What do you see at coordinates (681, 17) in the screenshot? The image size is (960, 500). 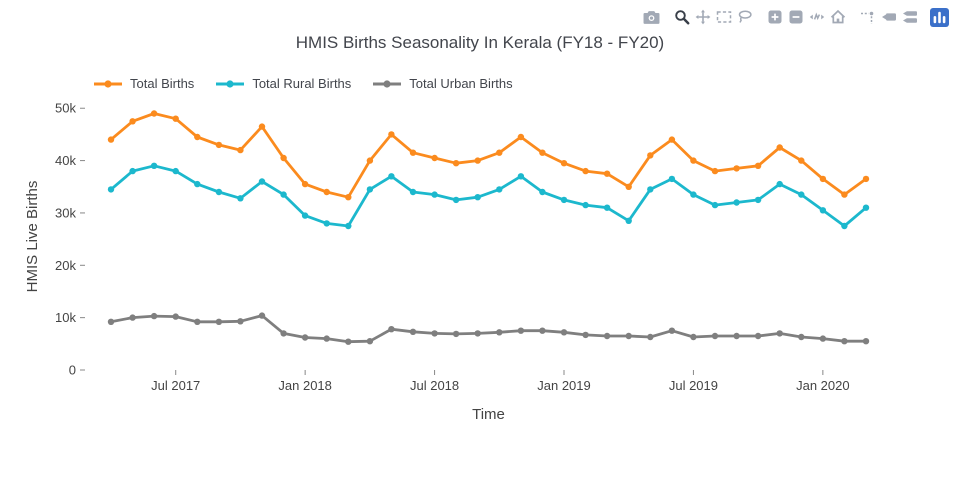 I see `zoom-icon` at bounding box center [681, 17].